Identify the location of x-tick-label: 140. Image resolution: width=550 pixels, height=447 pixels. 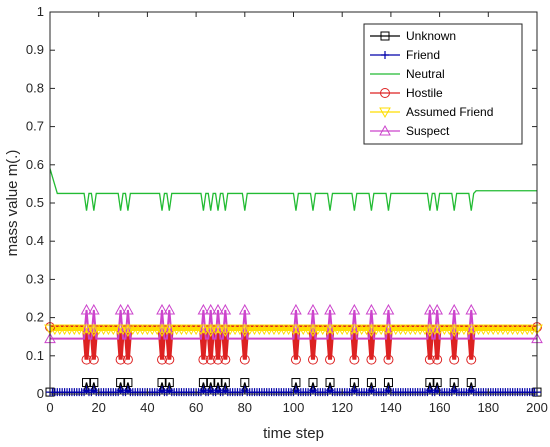
(391, 407).